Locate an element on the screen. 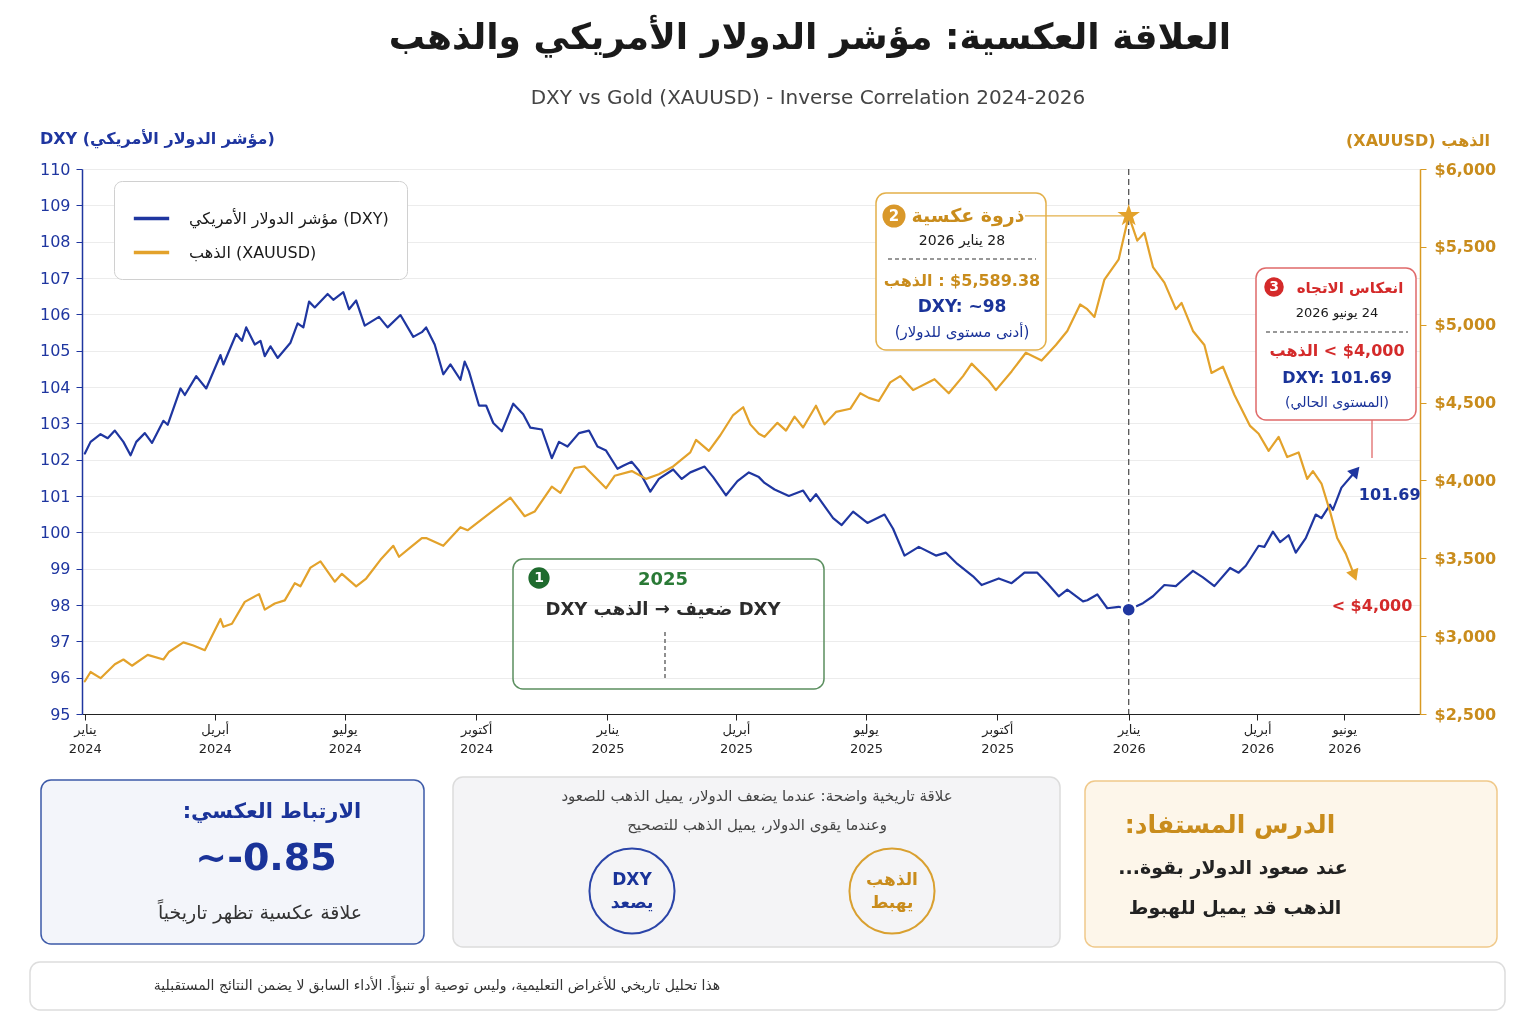  text: ~-0.85 is located at coordinates (266, 857).